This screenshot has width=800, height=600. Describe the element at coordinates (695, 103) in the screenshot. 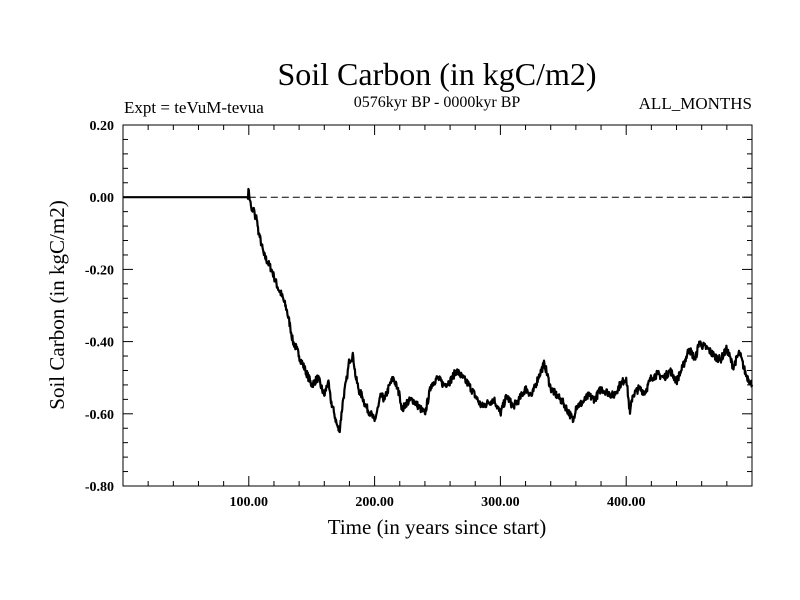

I see `months-label: ALL_MONTHS` at that location.